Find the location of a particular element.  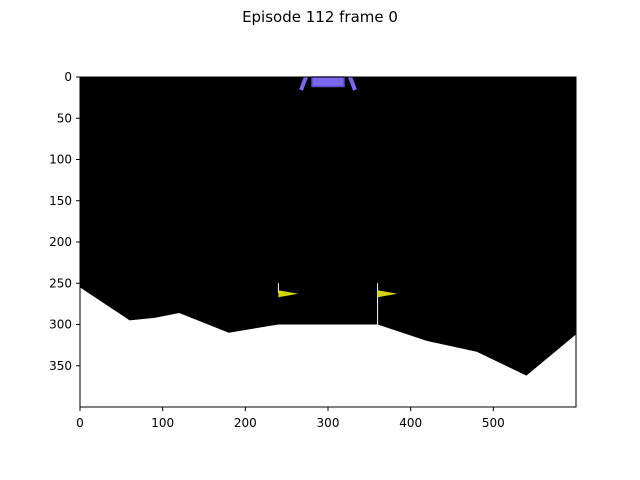

y-tick-label: 200 is located at coordinates (60, 242).